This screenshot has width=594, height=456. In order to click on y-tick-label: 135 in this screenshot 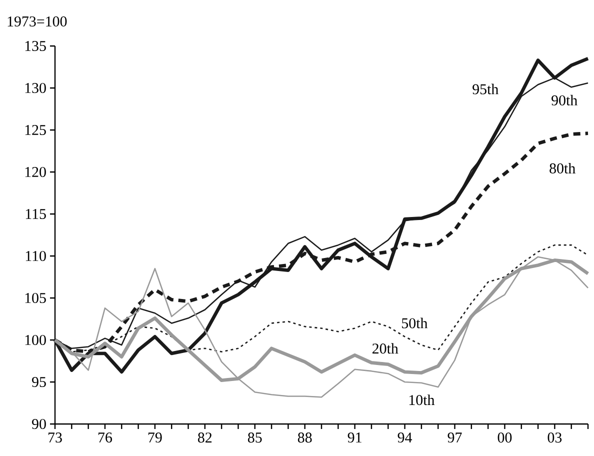, I will do `click(35, 46)`.